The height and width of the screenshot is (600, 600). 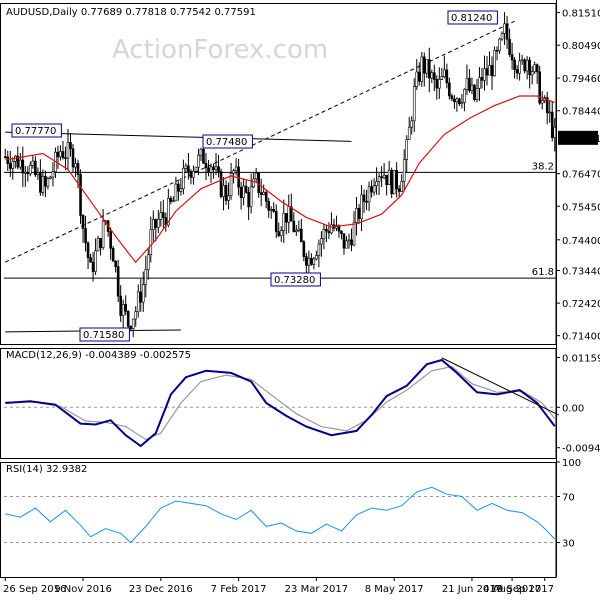 What do you see at coordinates (581, 14) in the screenshot?
I see `price-tick-label: 0.81510` at bounding box center [581, 14].